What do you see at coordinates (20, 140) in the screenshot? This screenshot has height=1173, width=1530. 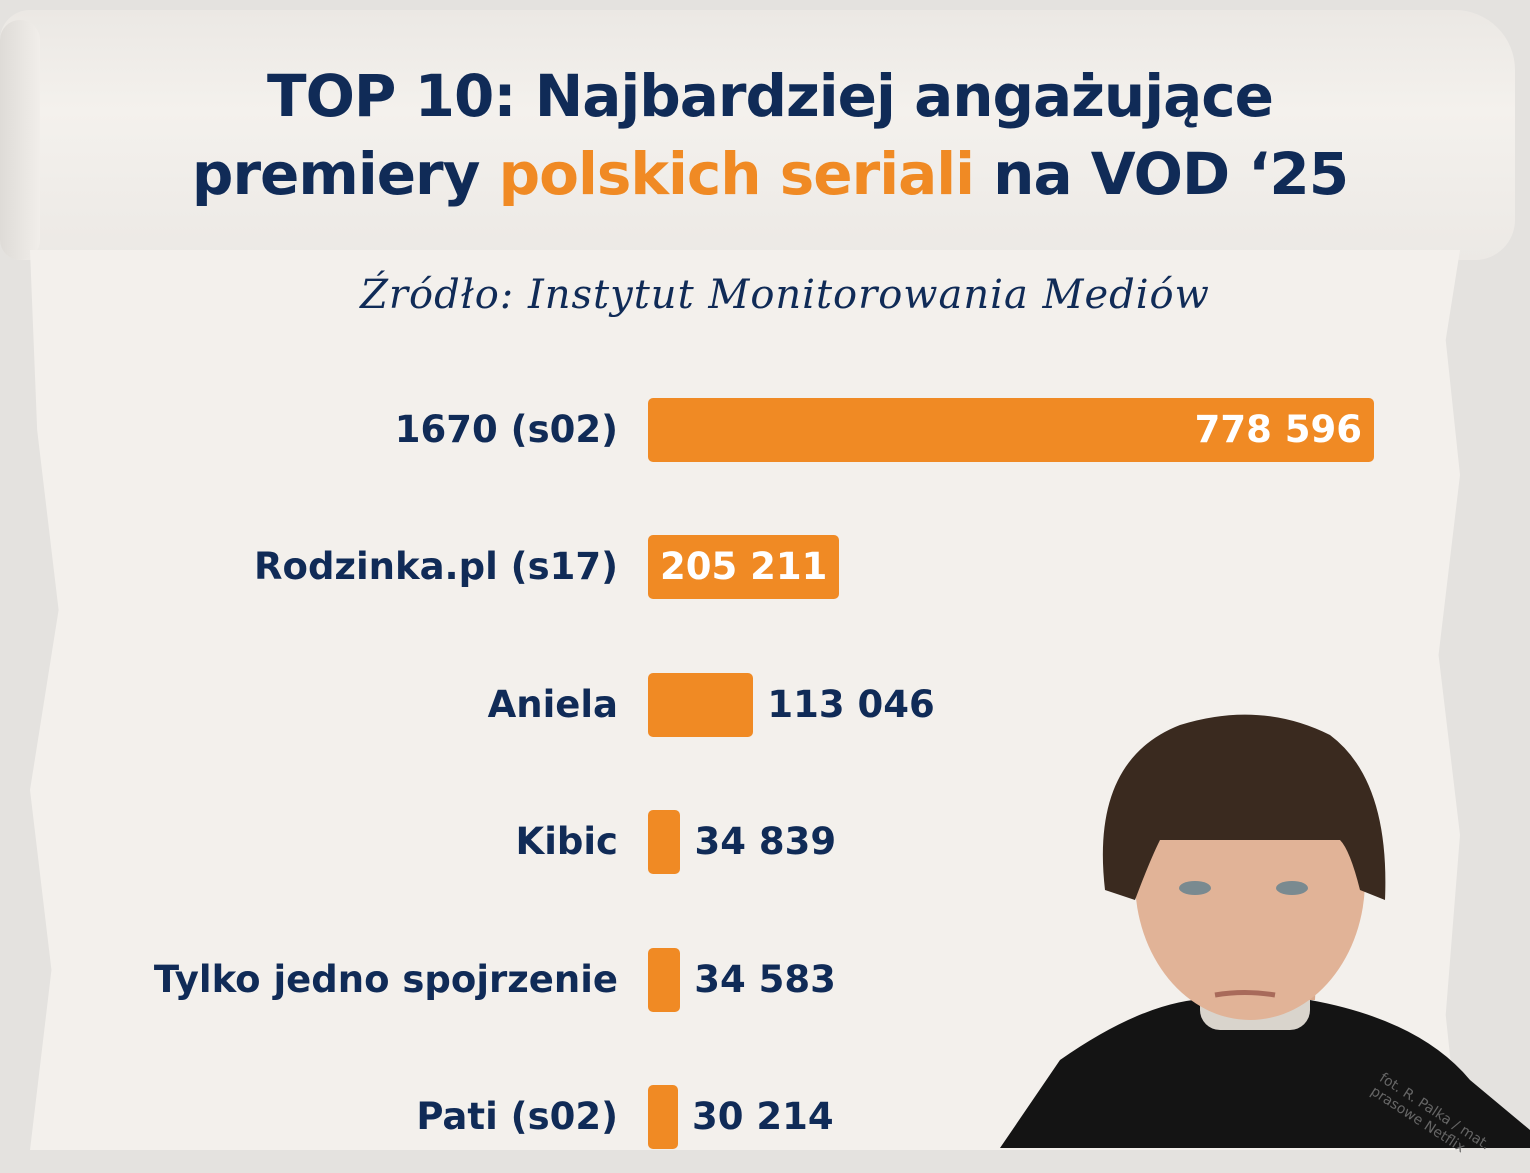 I see `scroll-roll` at bounding box center [20, 140].